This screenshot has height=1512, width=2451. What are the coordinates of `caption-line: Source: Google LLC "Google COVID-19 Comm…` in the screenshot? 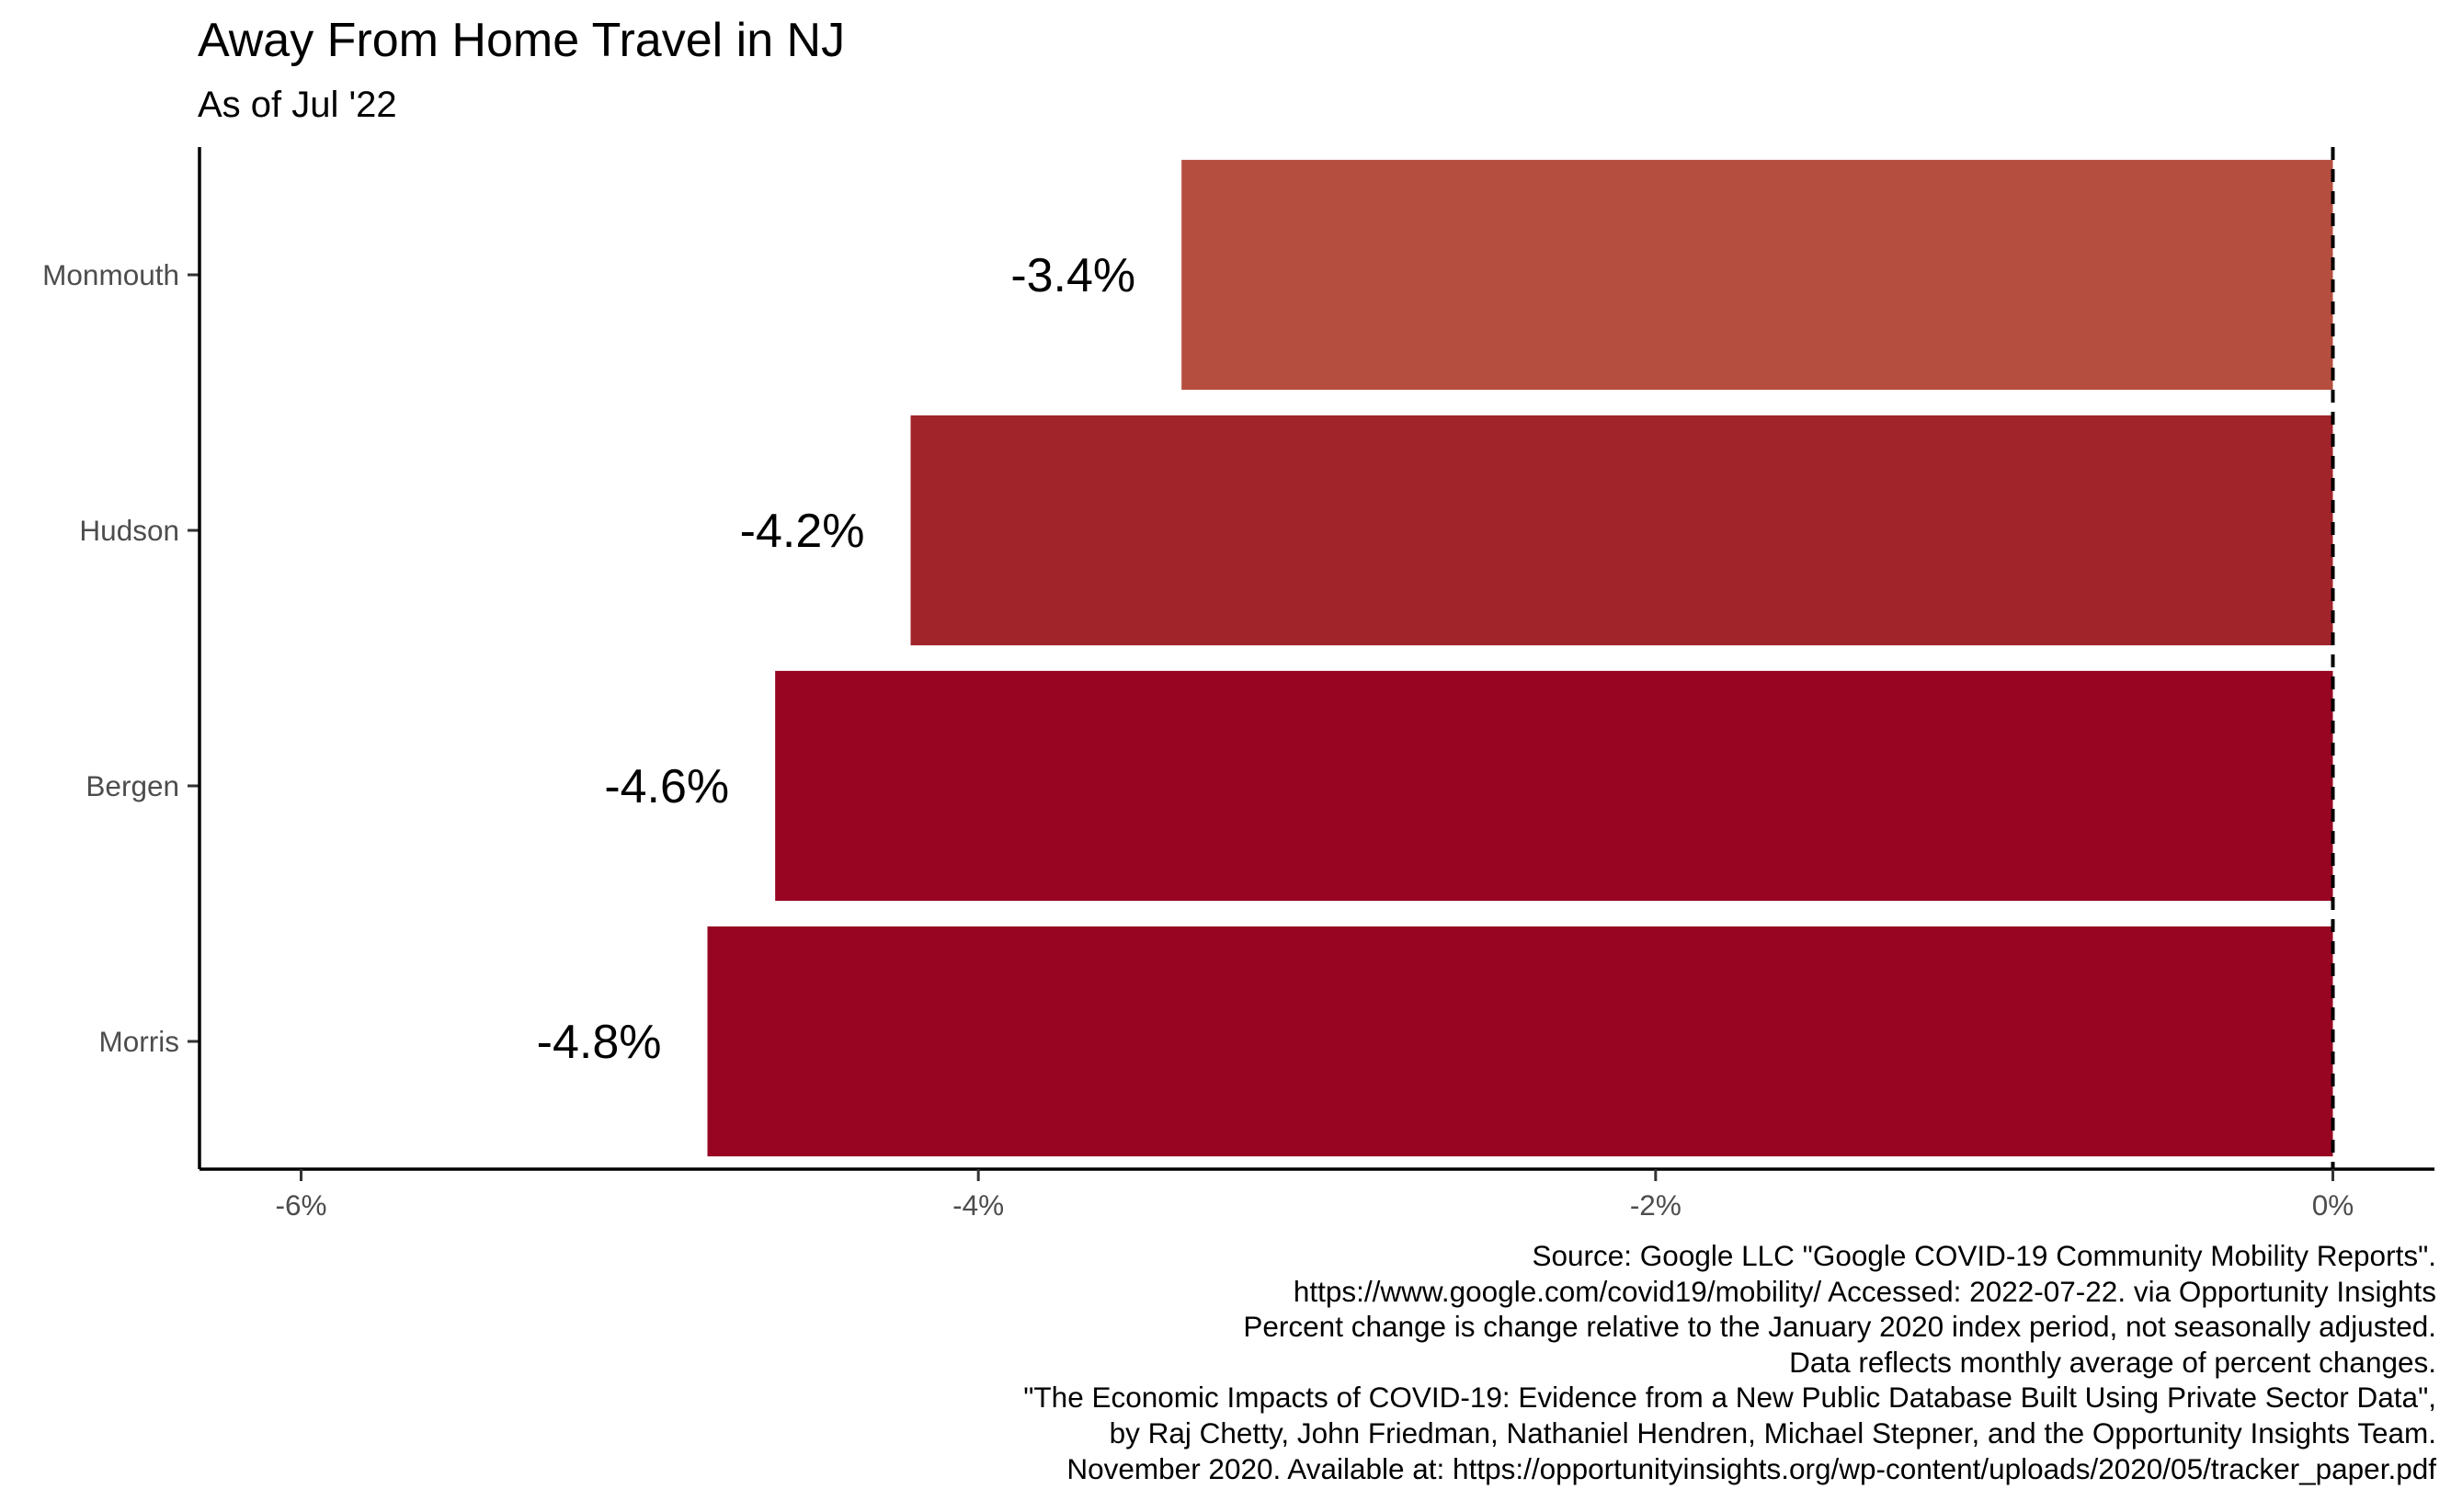 It's located at (1984, 1255).